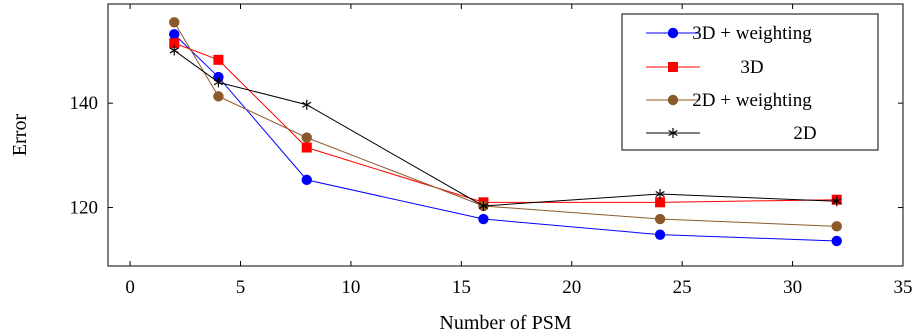  What do you see at coordinates (752, 33) in the screenshot?
I see `legend-label: 3D + weighting` at bounding box center [752, 33].